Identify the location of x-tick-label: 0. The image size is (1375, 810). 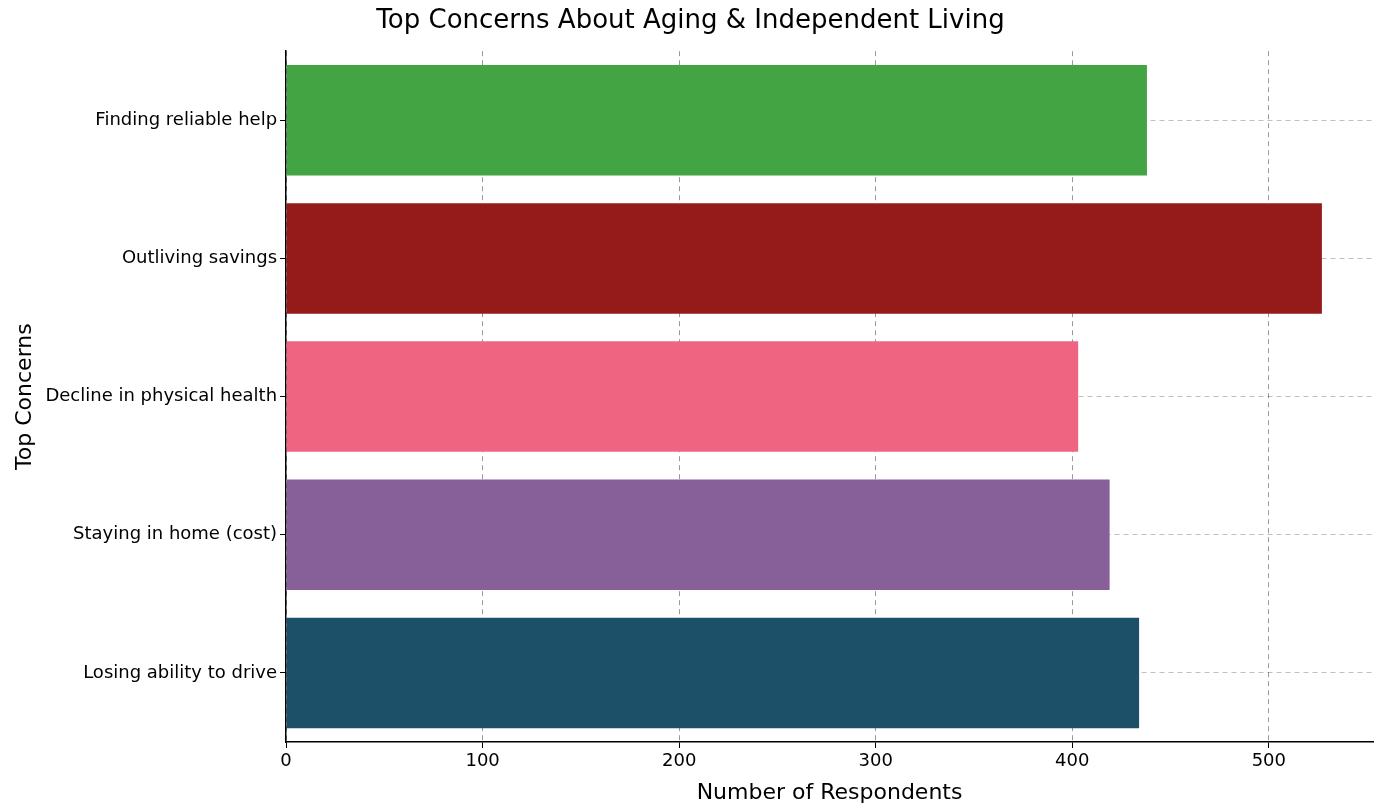
(286, 760).